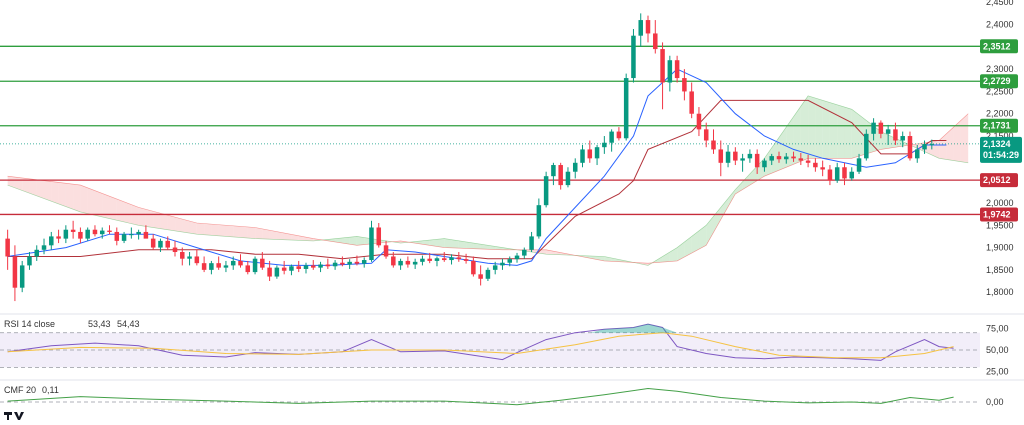  What do you see at coordinates (480, 396) in the screenshot?
I see `cmf-line` at bounding box center [480, 396].